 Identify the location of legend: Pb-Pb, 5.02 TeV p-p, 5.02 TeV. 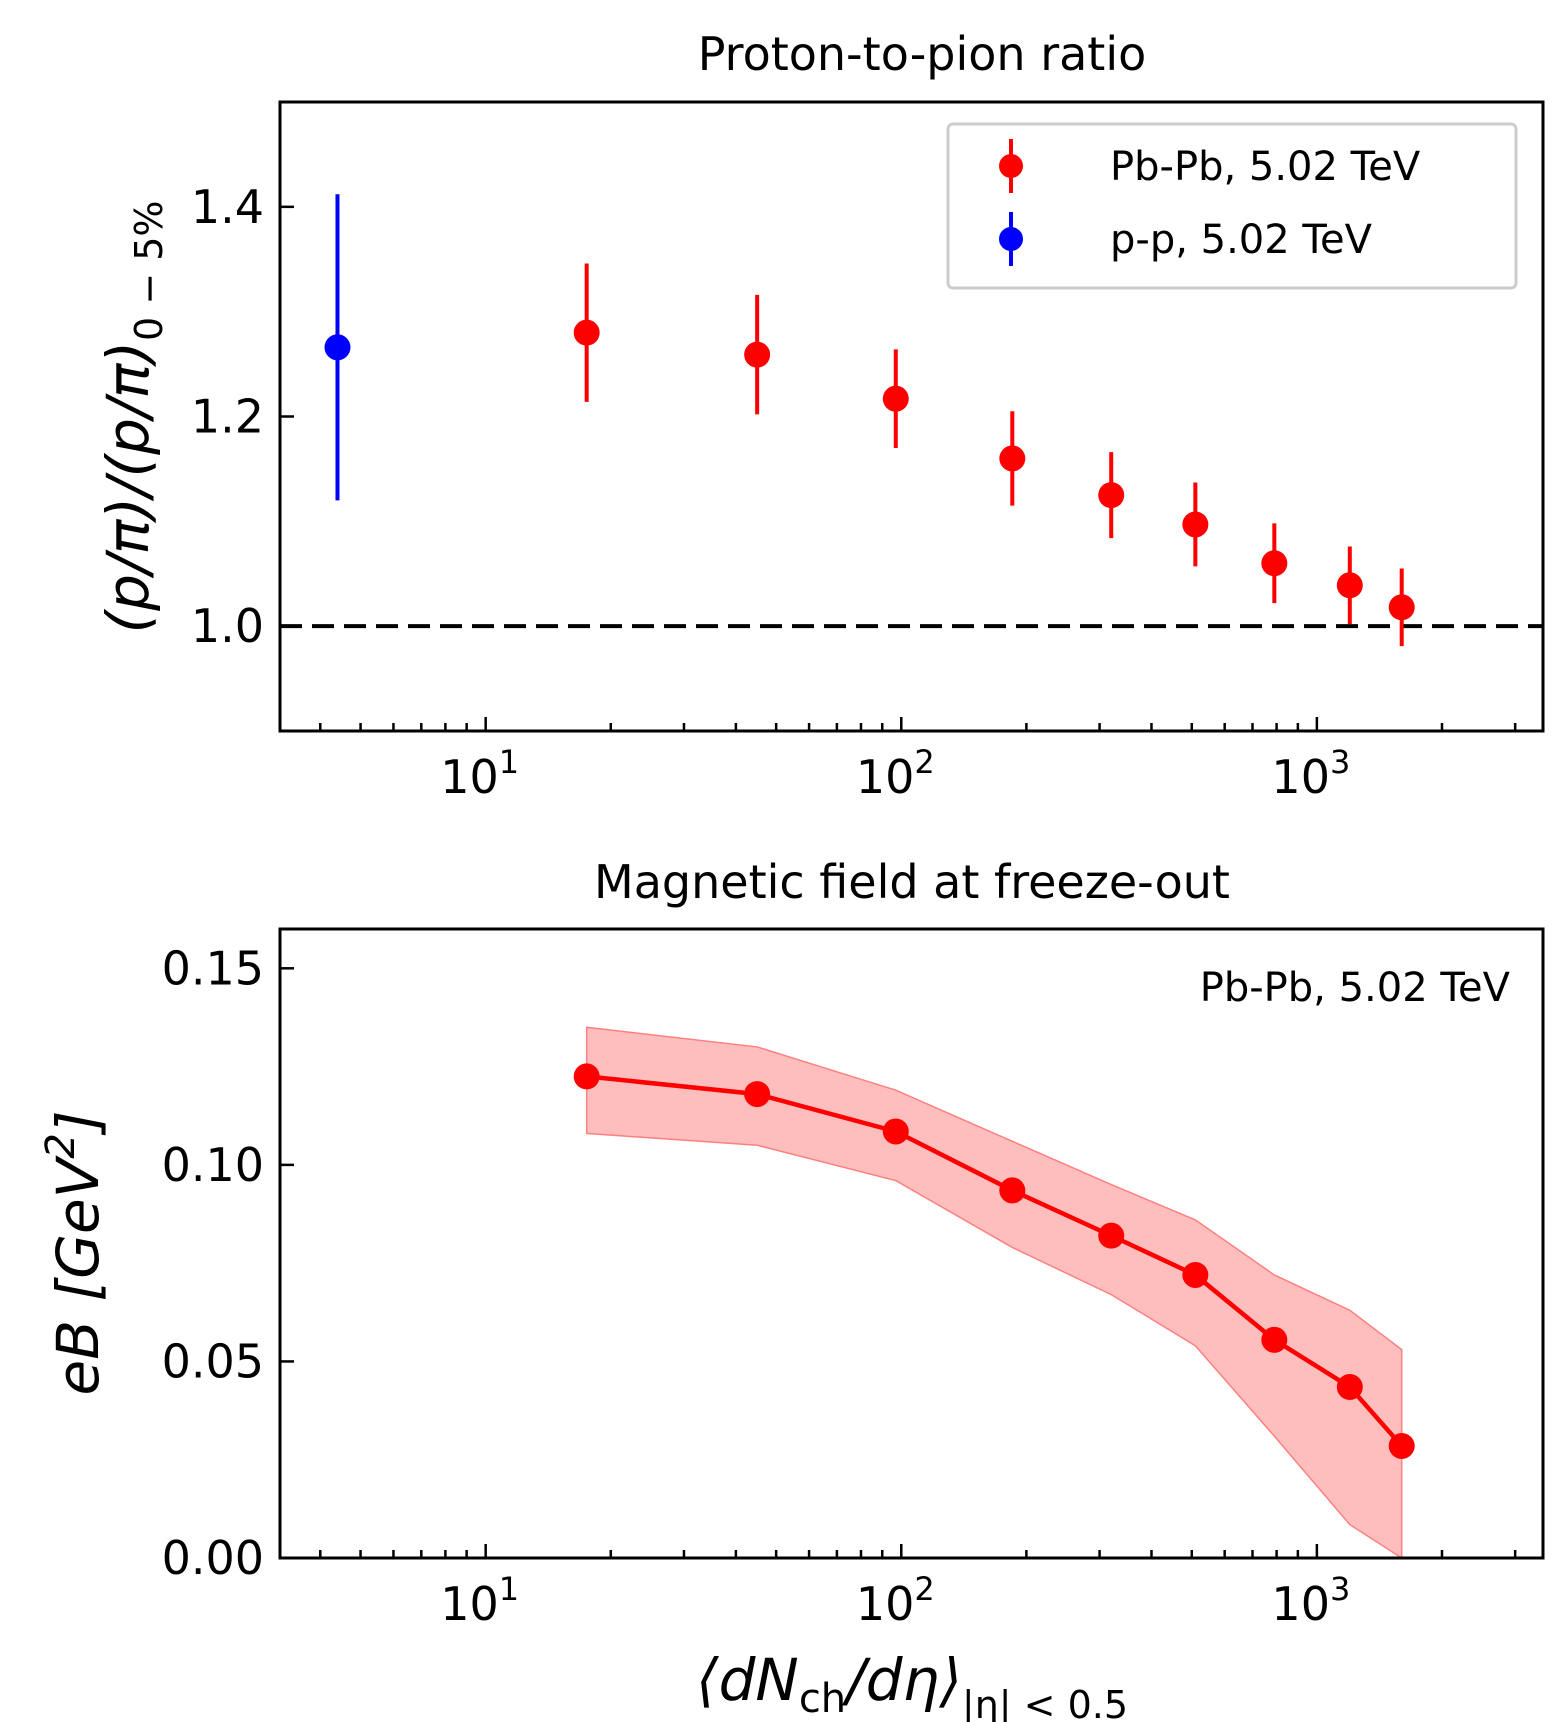
(1232, 206).